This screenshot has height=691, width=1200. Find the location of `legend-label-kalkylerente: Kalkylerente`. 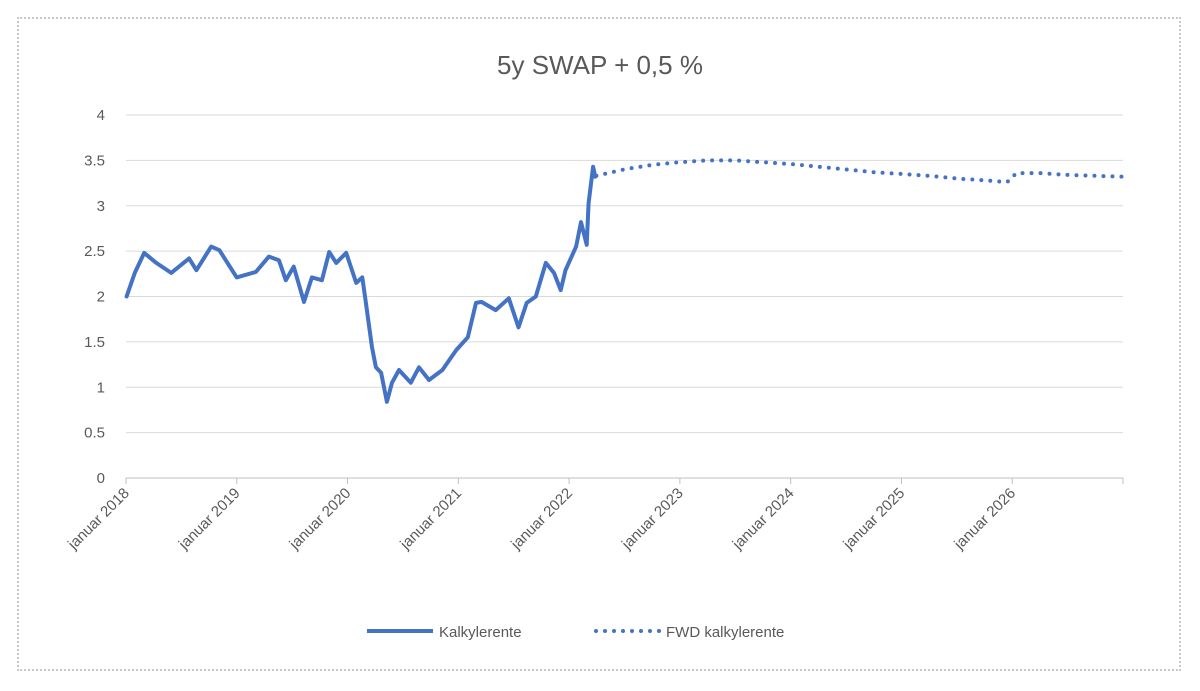

legend-label-kalkylerente: Kalkylerente is located at coordinates (480, 632).